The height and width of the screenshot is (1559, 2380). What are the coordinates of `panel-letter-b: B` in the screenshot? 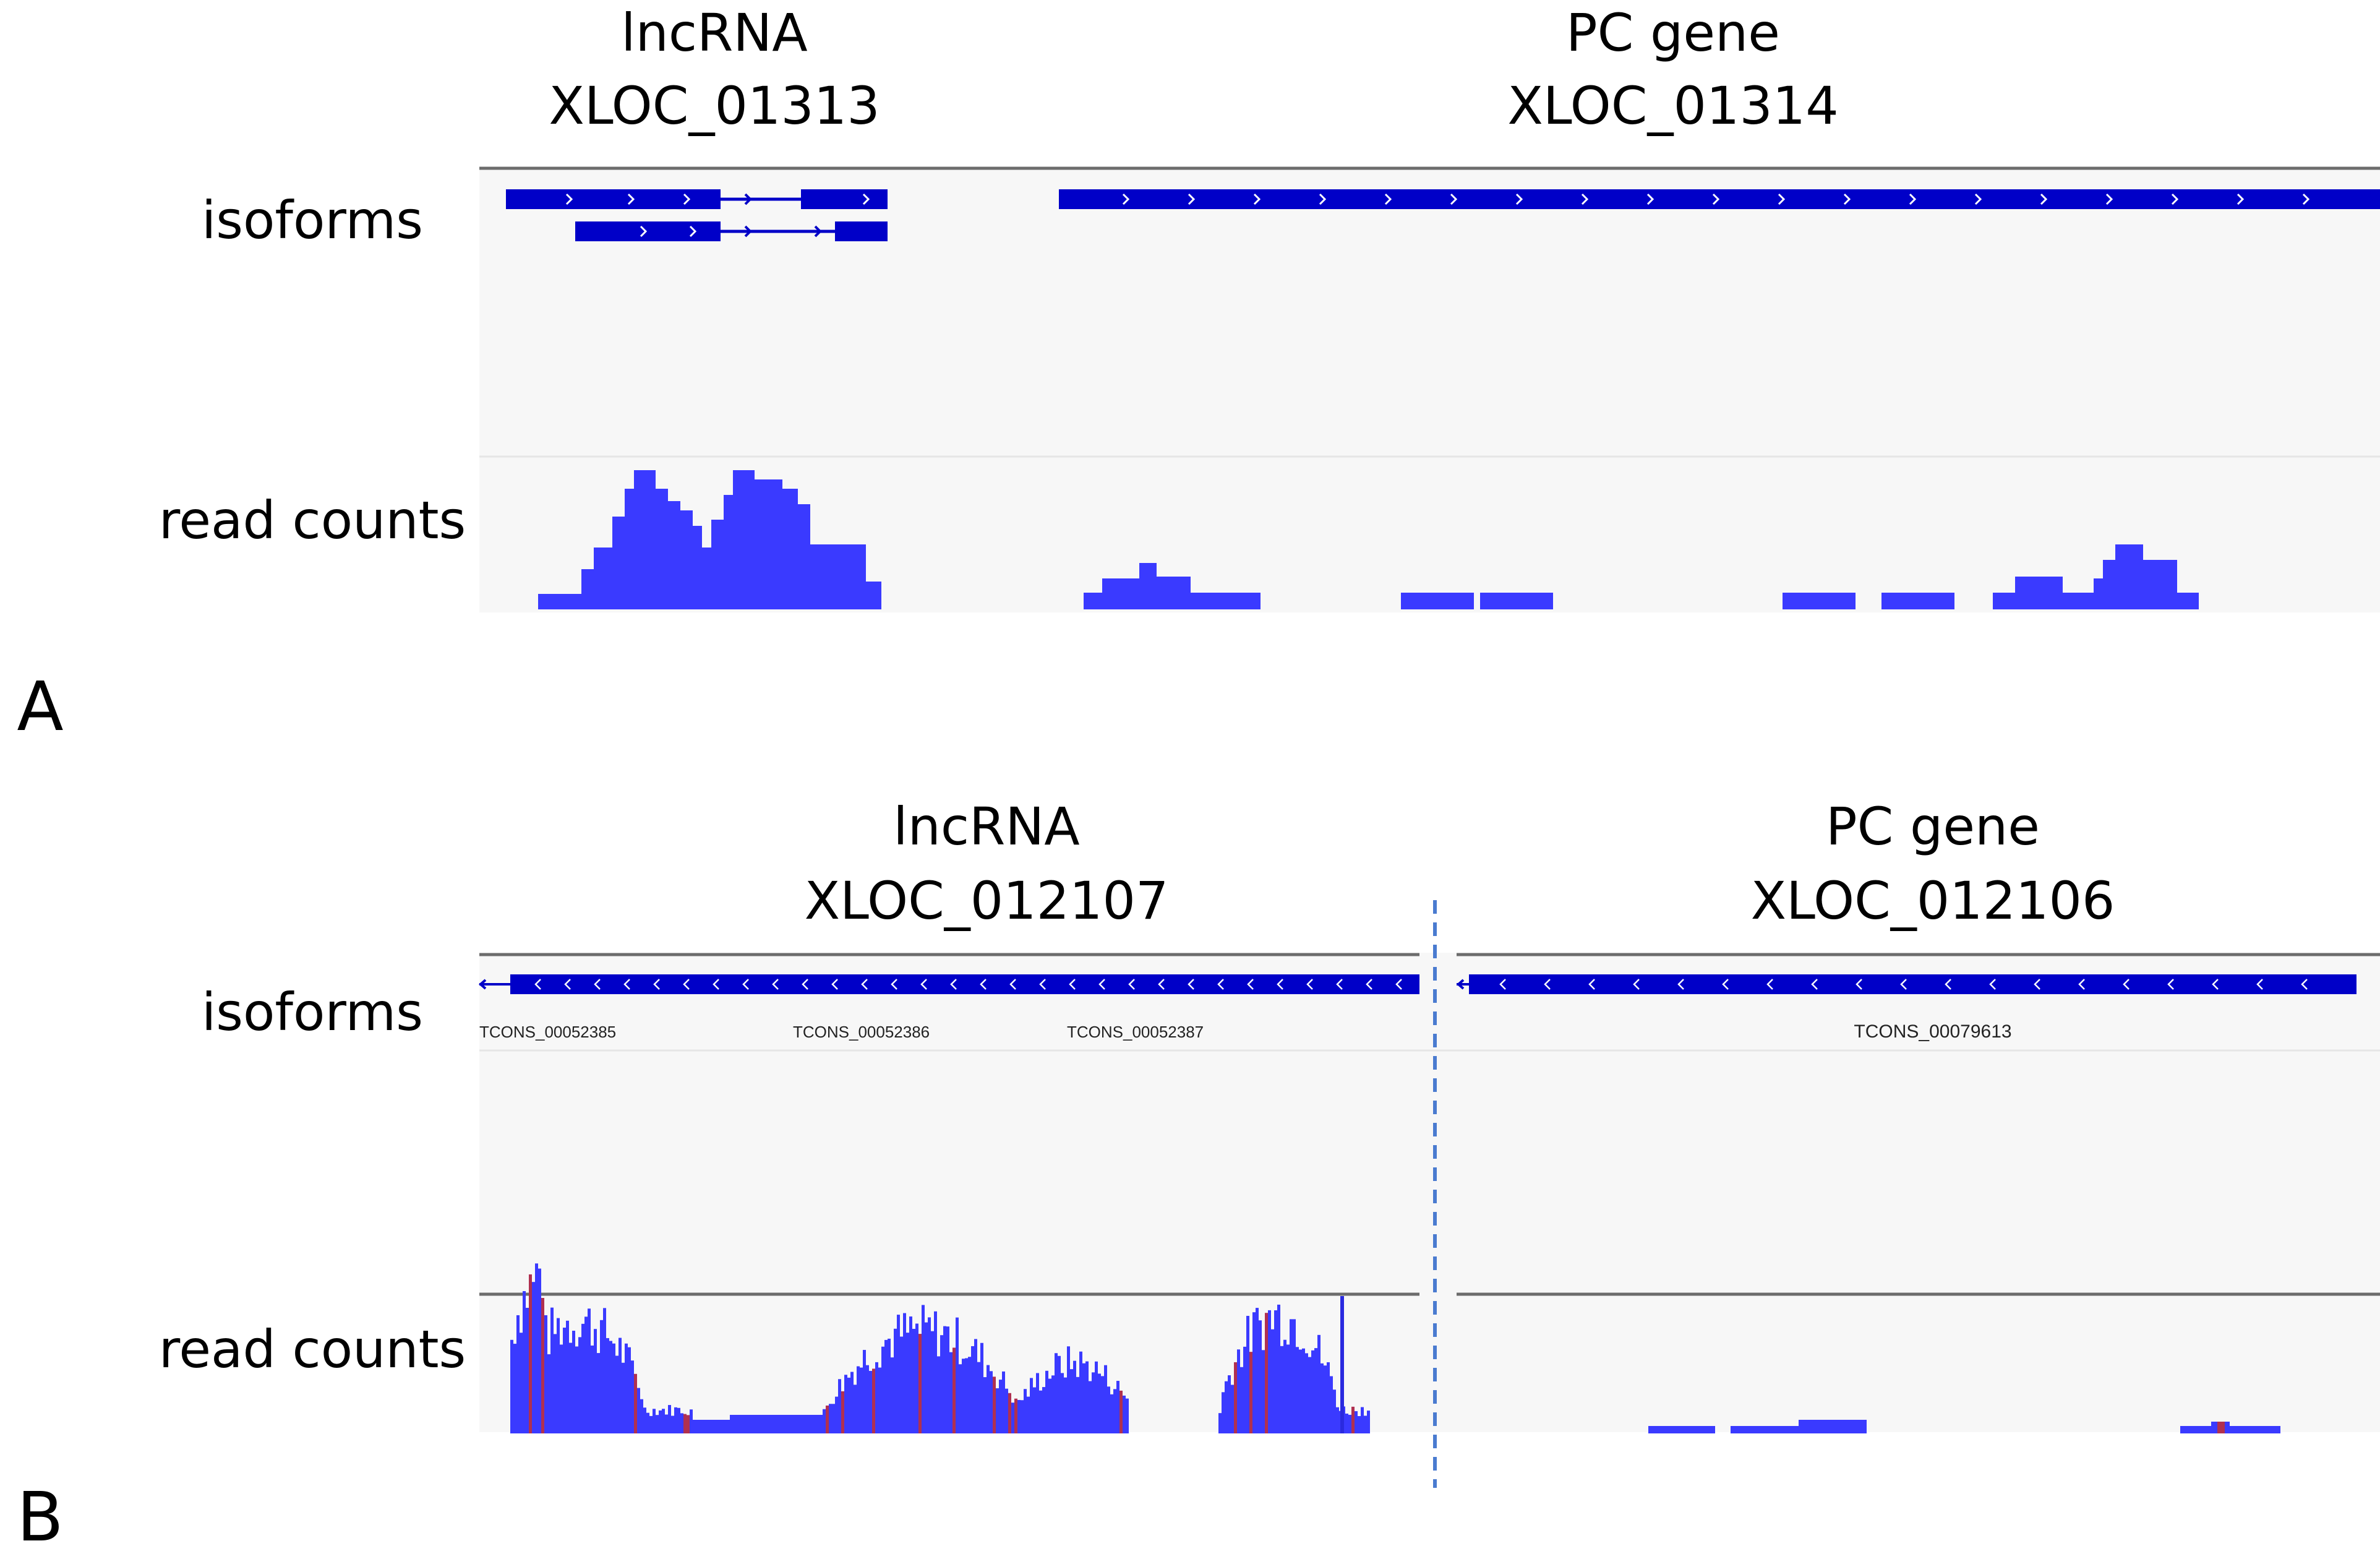 It's located at (40, 1517).